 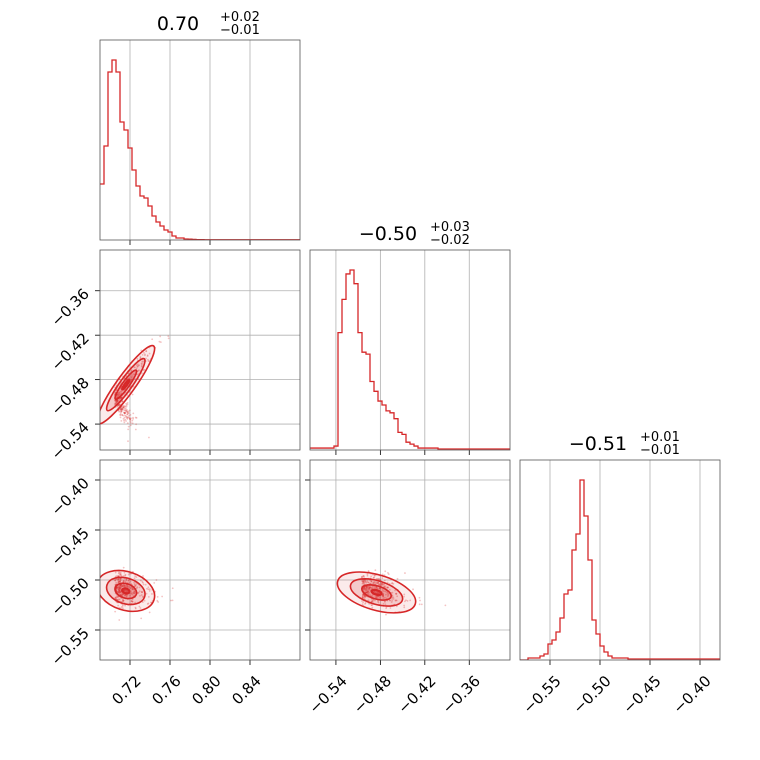 What do you see at coordinates (642, 694) in the screenshot?
I see `x-tick-label: −0.45` at bounding box center [642, 694].